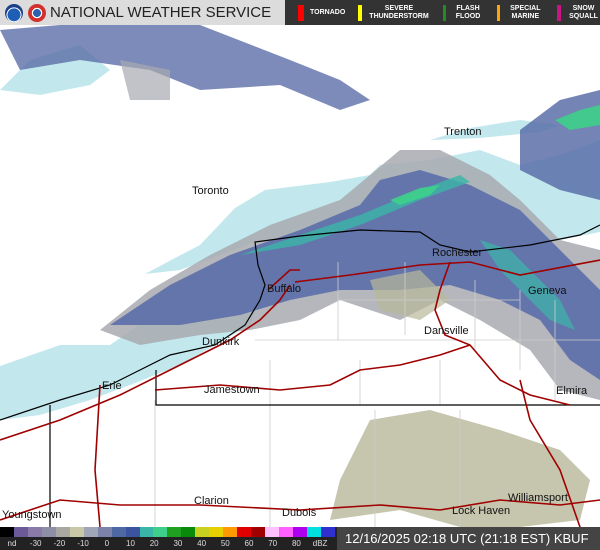 Image resolution: width=600 pixels, height=550 pixels. What do you see at coordinates (457, 253) in the screenshot?
I see `city-rochester: Rochester` at bounding box center [457, 253].